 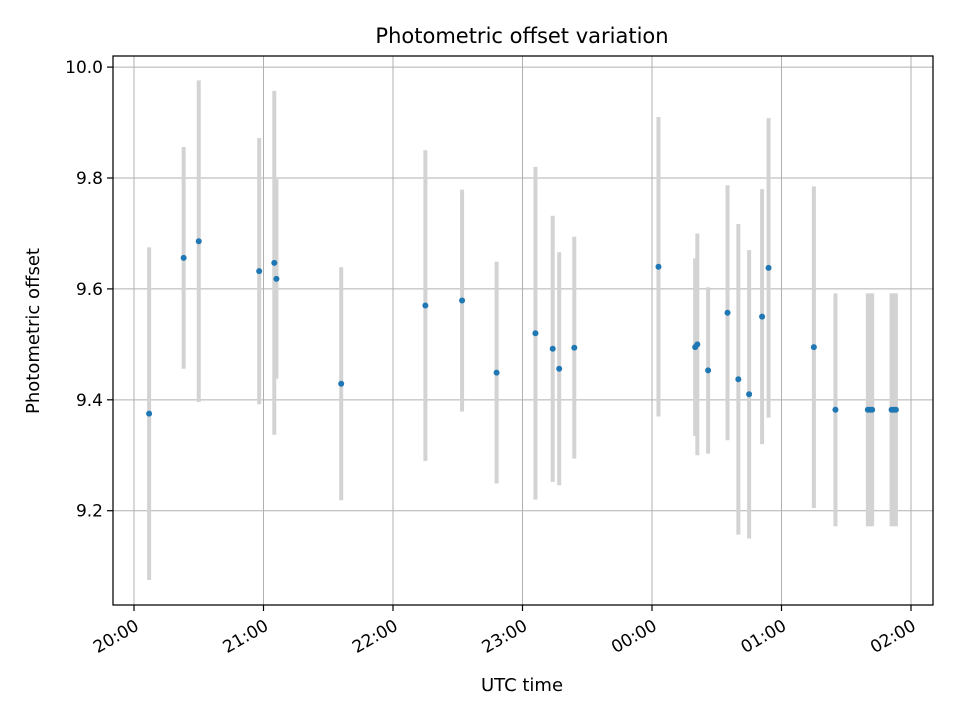 What do you see at coordinates (522, 685) in the screenshot?
I see `x-axis-label: UTC time` at bounding box center [522, 685].